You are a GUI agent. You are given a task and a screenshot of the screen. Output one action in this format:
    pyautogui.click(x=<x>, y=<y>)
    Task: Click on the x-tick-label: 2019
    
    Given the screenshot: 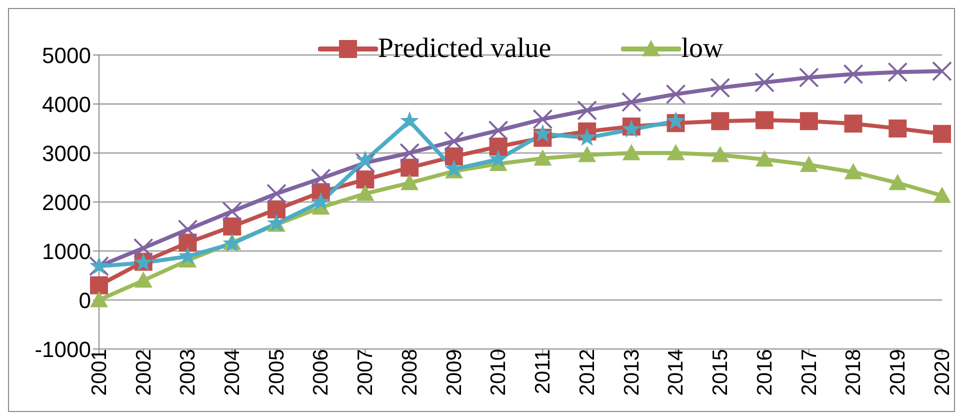 What is the action you would take?
    pyautogui.click(x=898, y=372)
    